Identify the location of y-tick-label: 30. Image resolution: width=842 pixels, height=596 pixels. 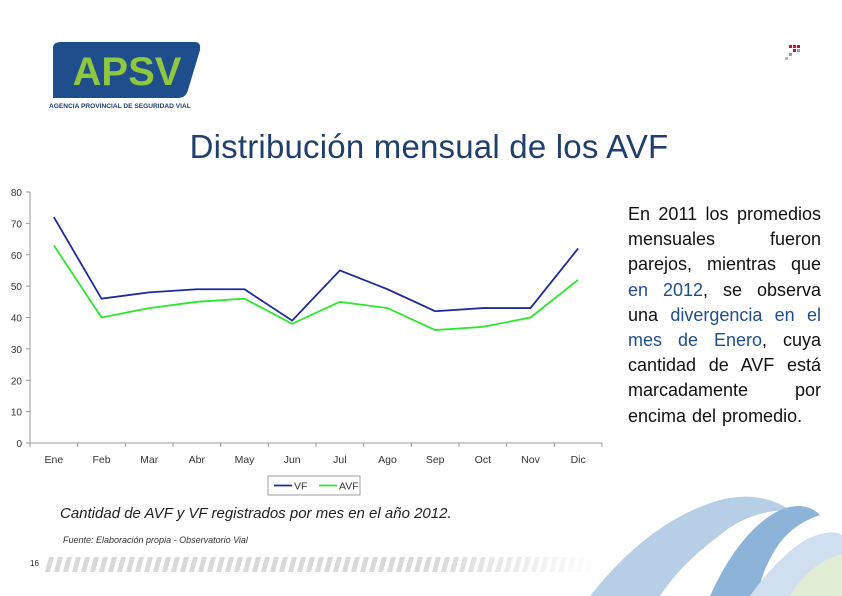
(17, 350).